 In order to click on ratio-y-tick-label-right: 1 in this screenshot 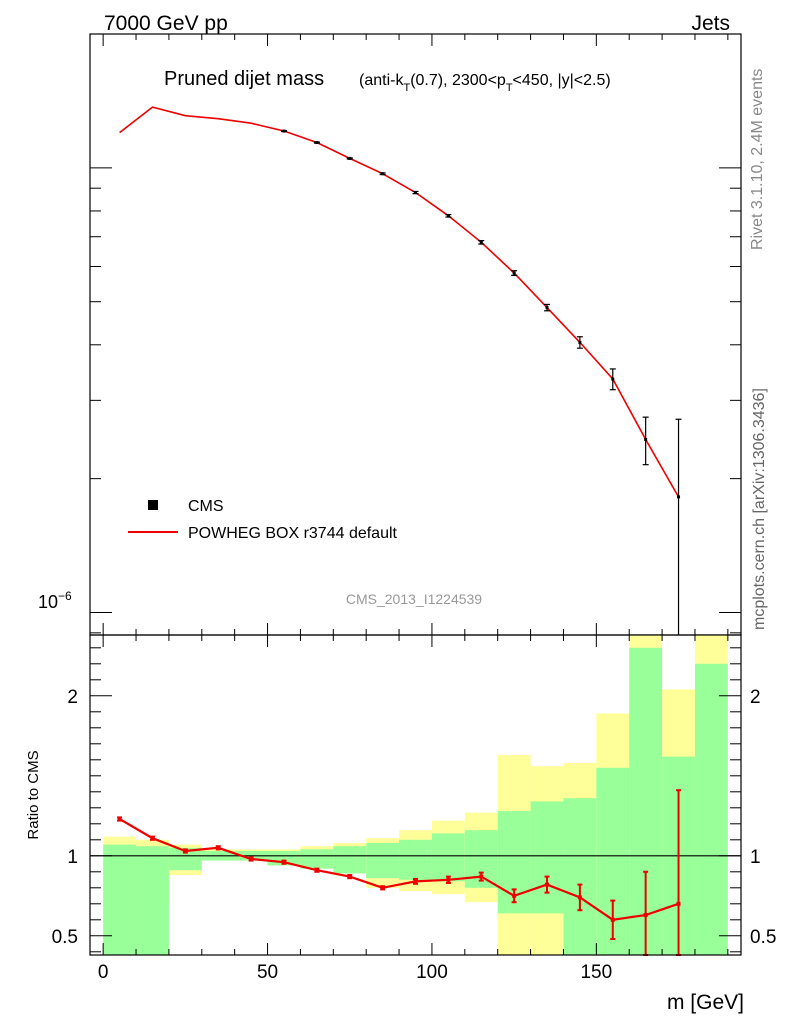, I will do `click(755, 857)`.